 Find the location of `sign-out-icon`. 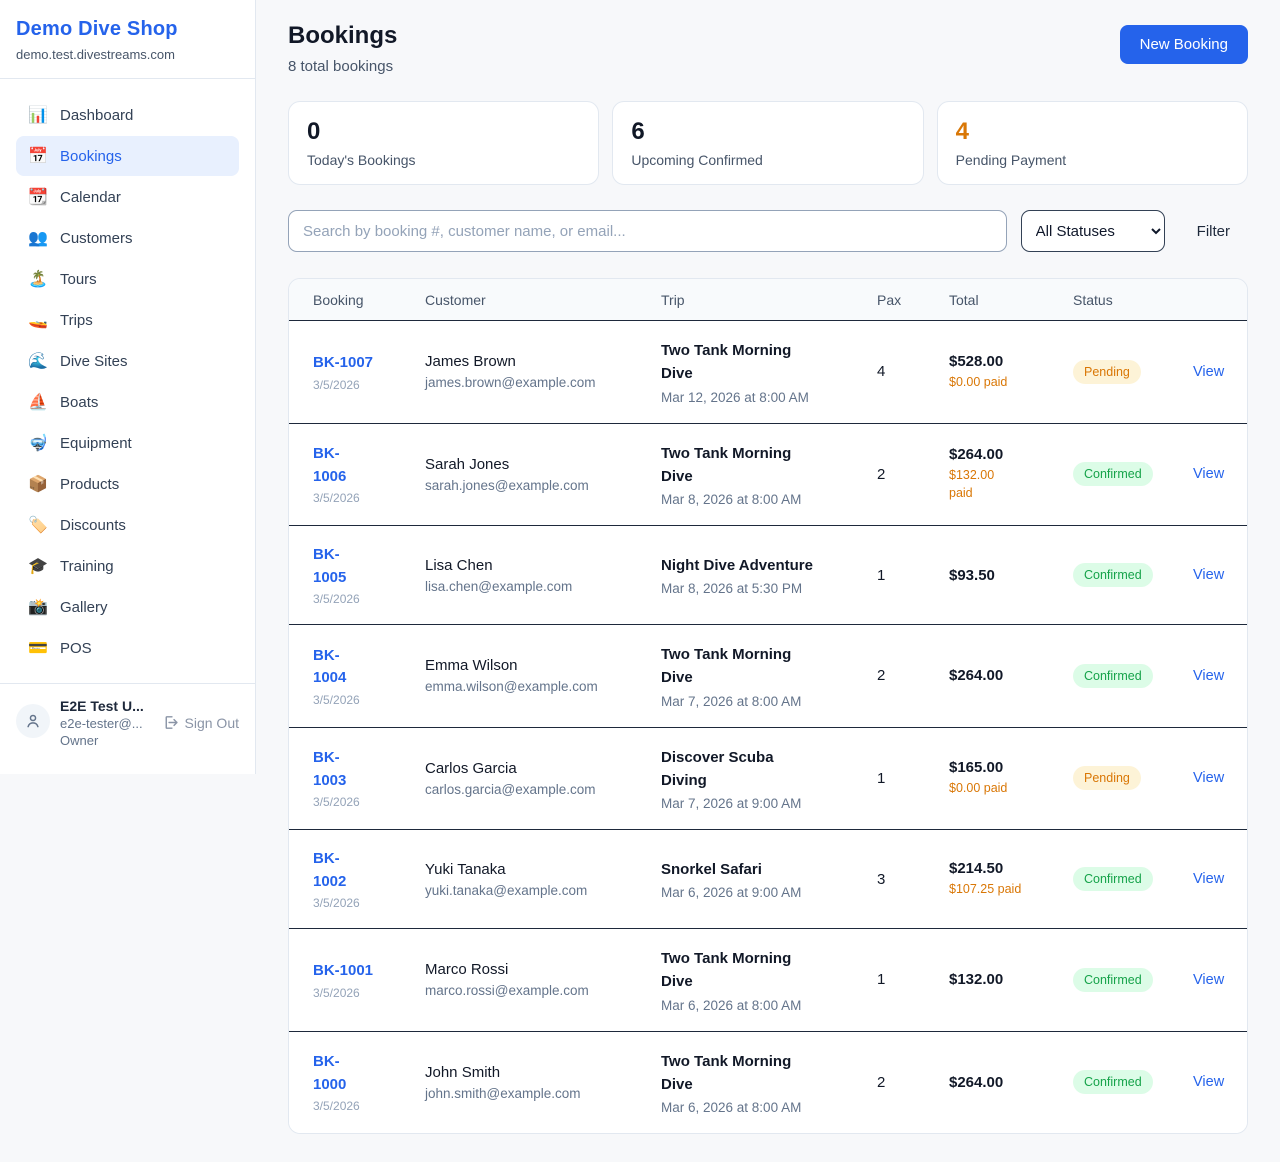

sign-out-icon is located at coordinates (171, 722).